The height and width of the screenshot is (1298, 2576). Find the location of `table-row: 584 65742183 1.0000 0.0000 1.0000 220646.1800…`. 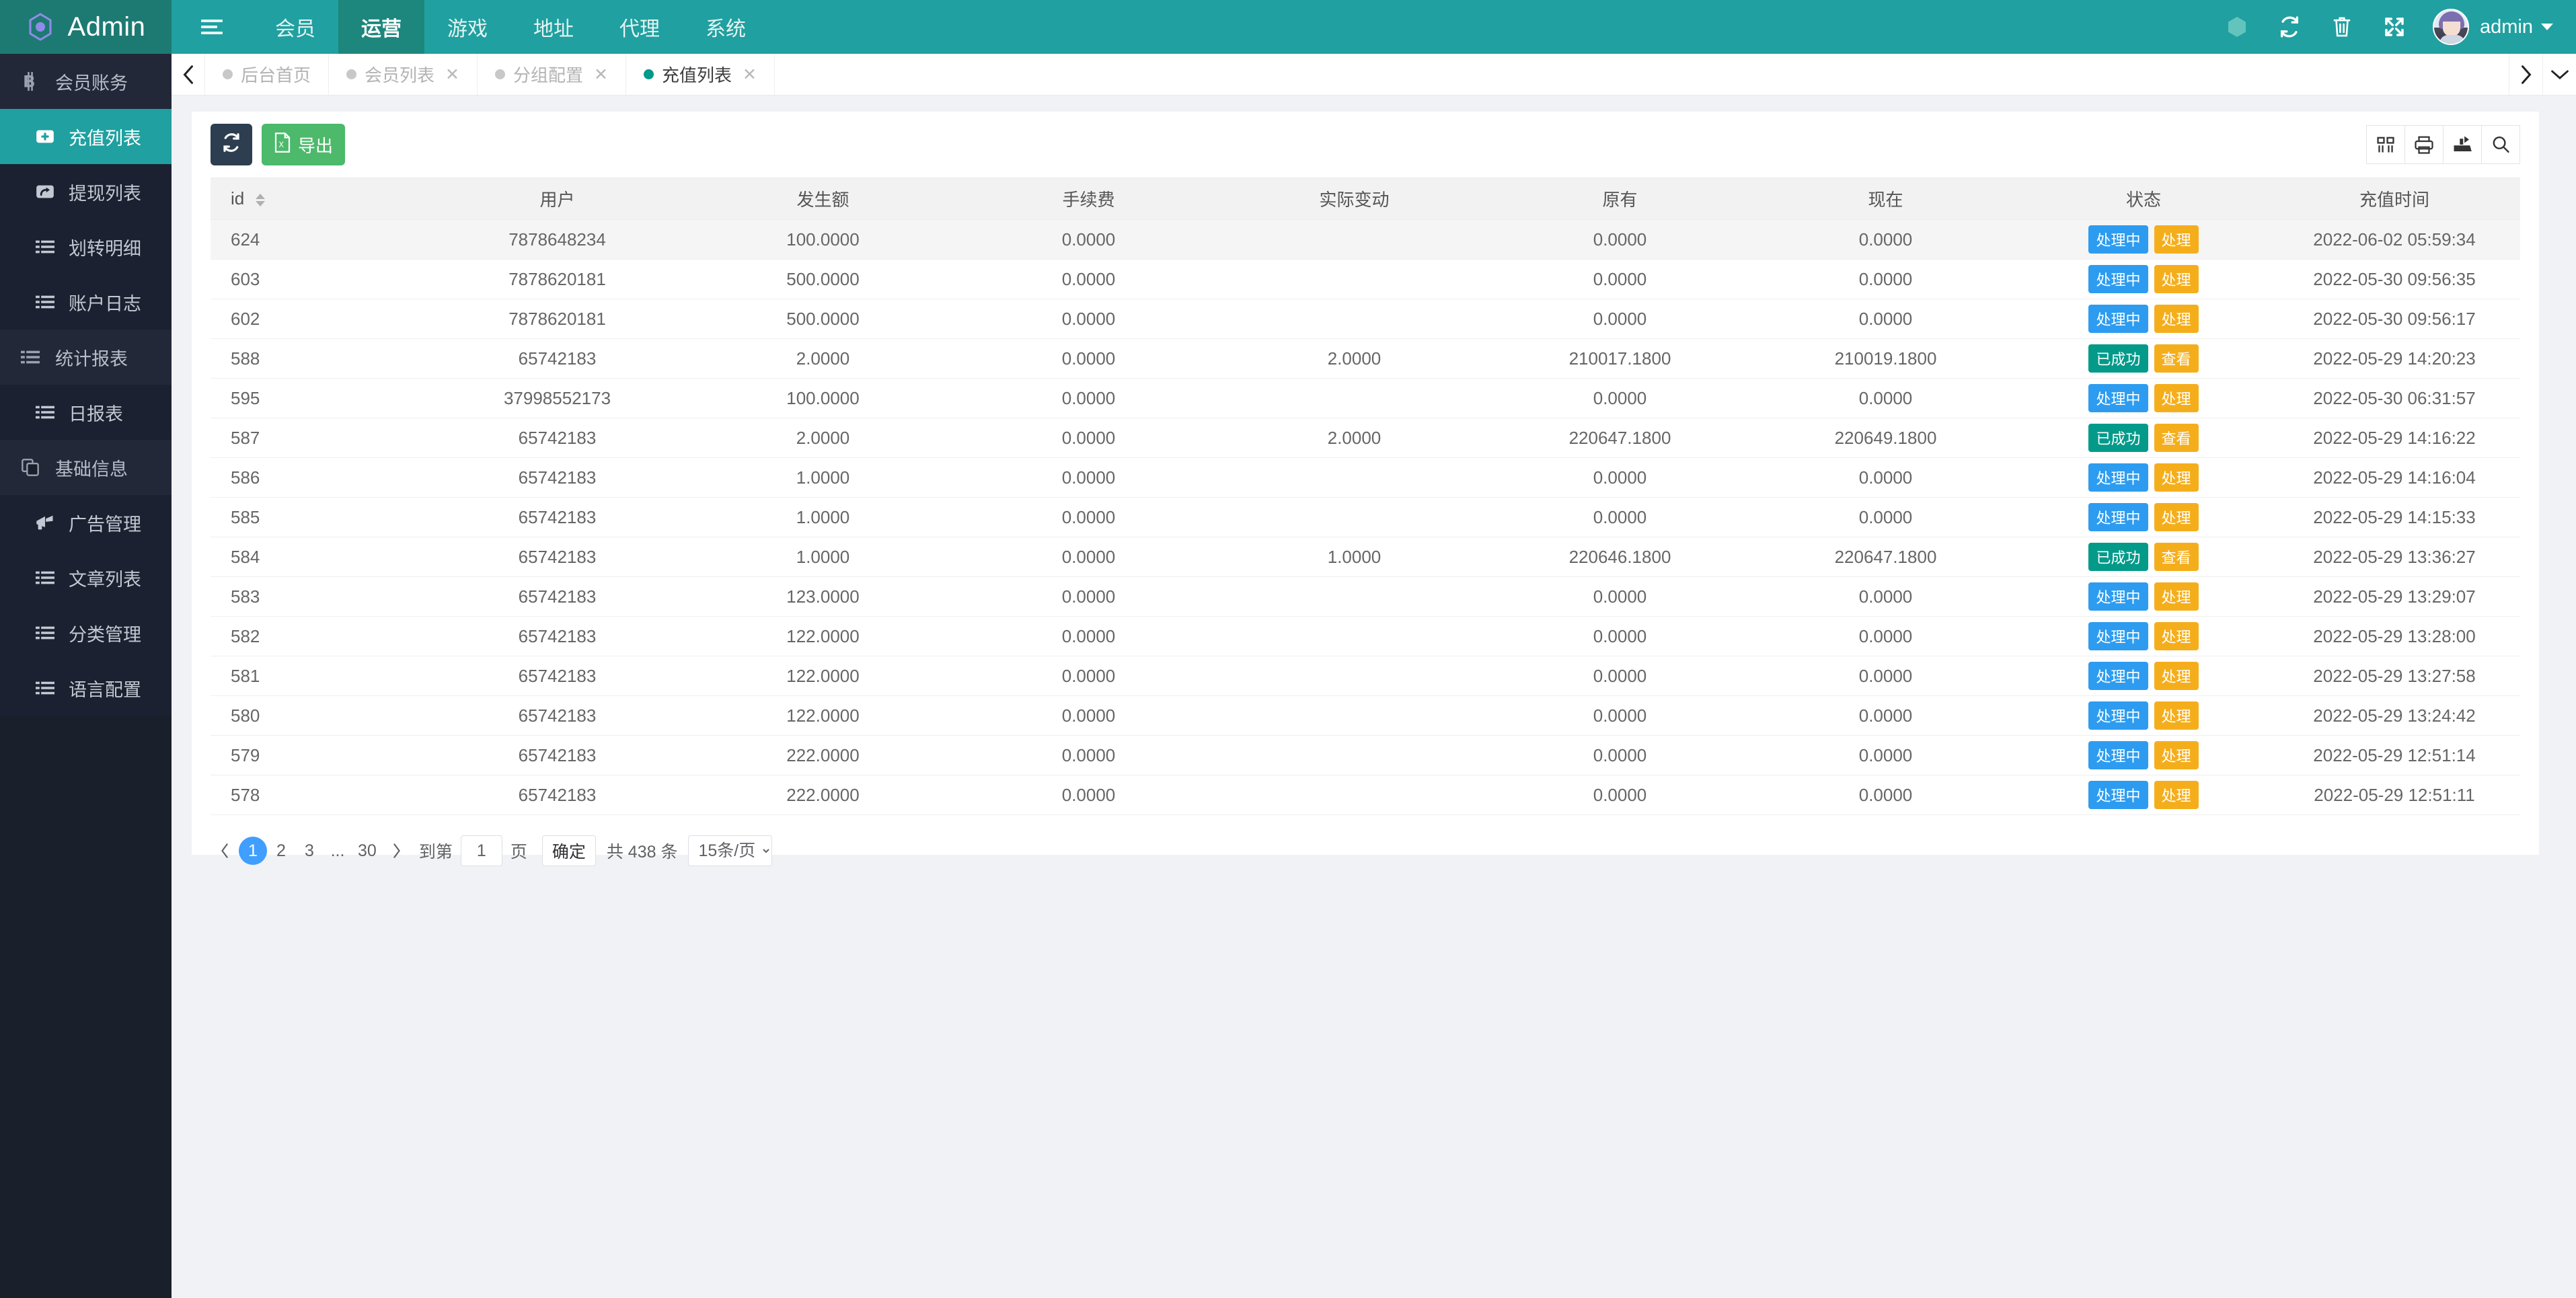

table-row: 584 65742183 1.0000 0.0000 1.0000 220646.1800… is located at coordinates (1365, 557).